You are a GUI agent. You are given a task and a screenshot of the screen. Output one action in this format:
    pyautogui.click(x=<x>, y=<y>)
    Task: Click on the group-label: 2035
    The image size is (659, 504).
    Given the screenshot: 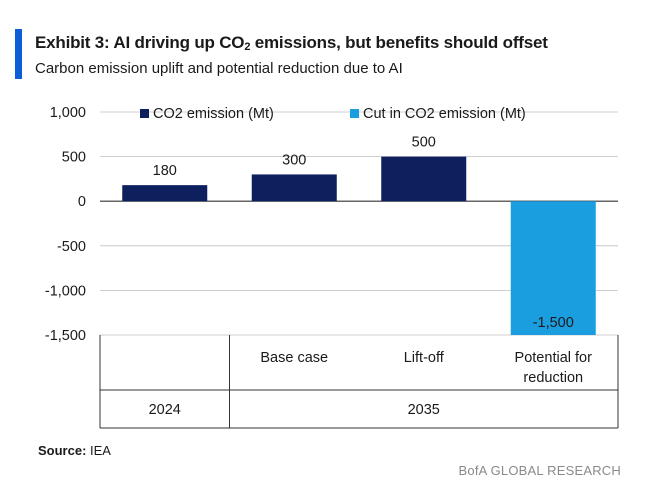 What is the action you would take?
    pyautogui.click(x=424, y=410)
    